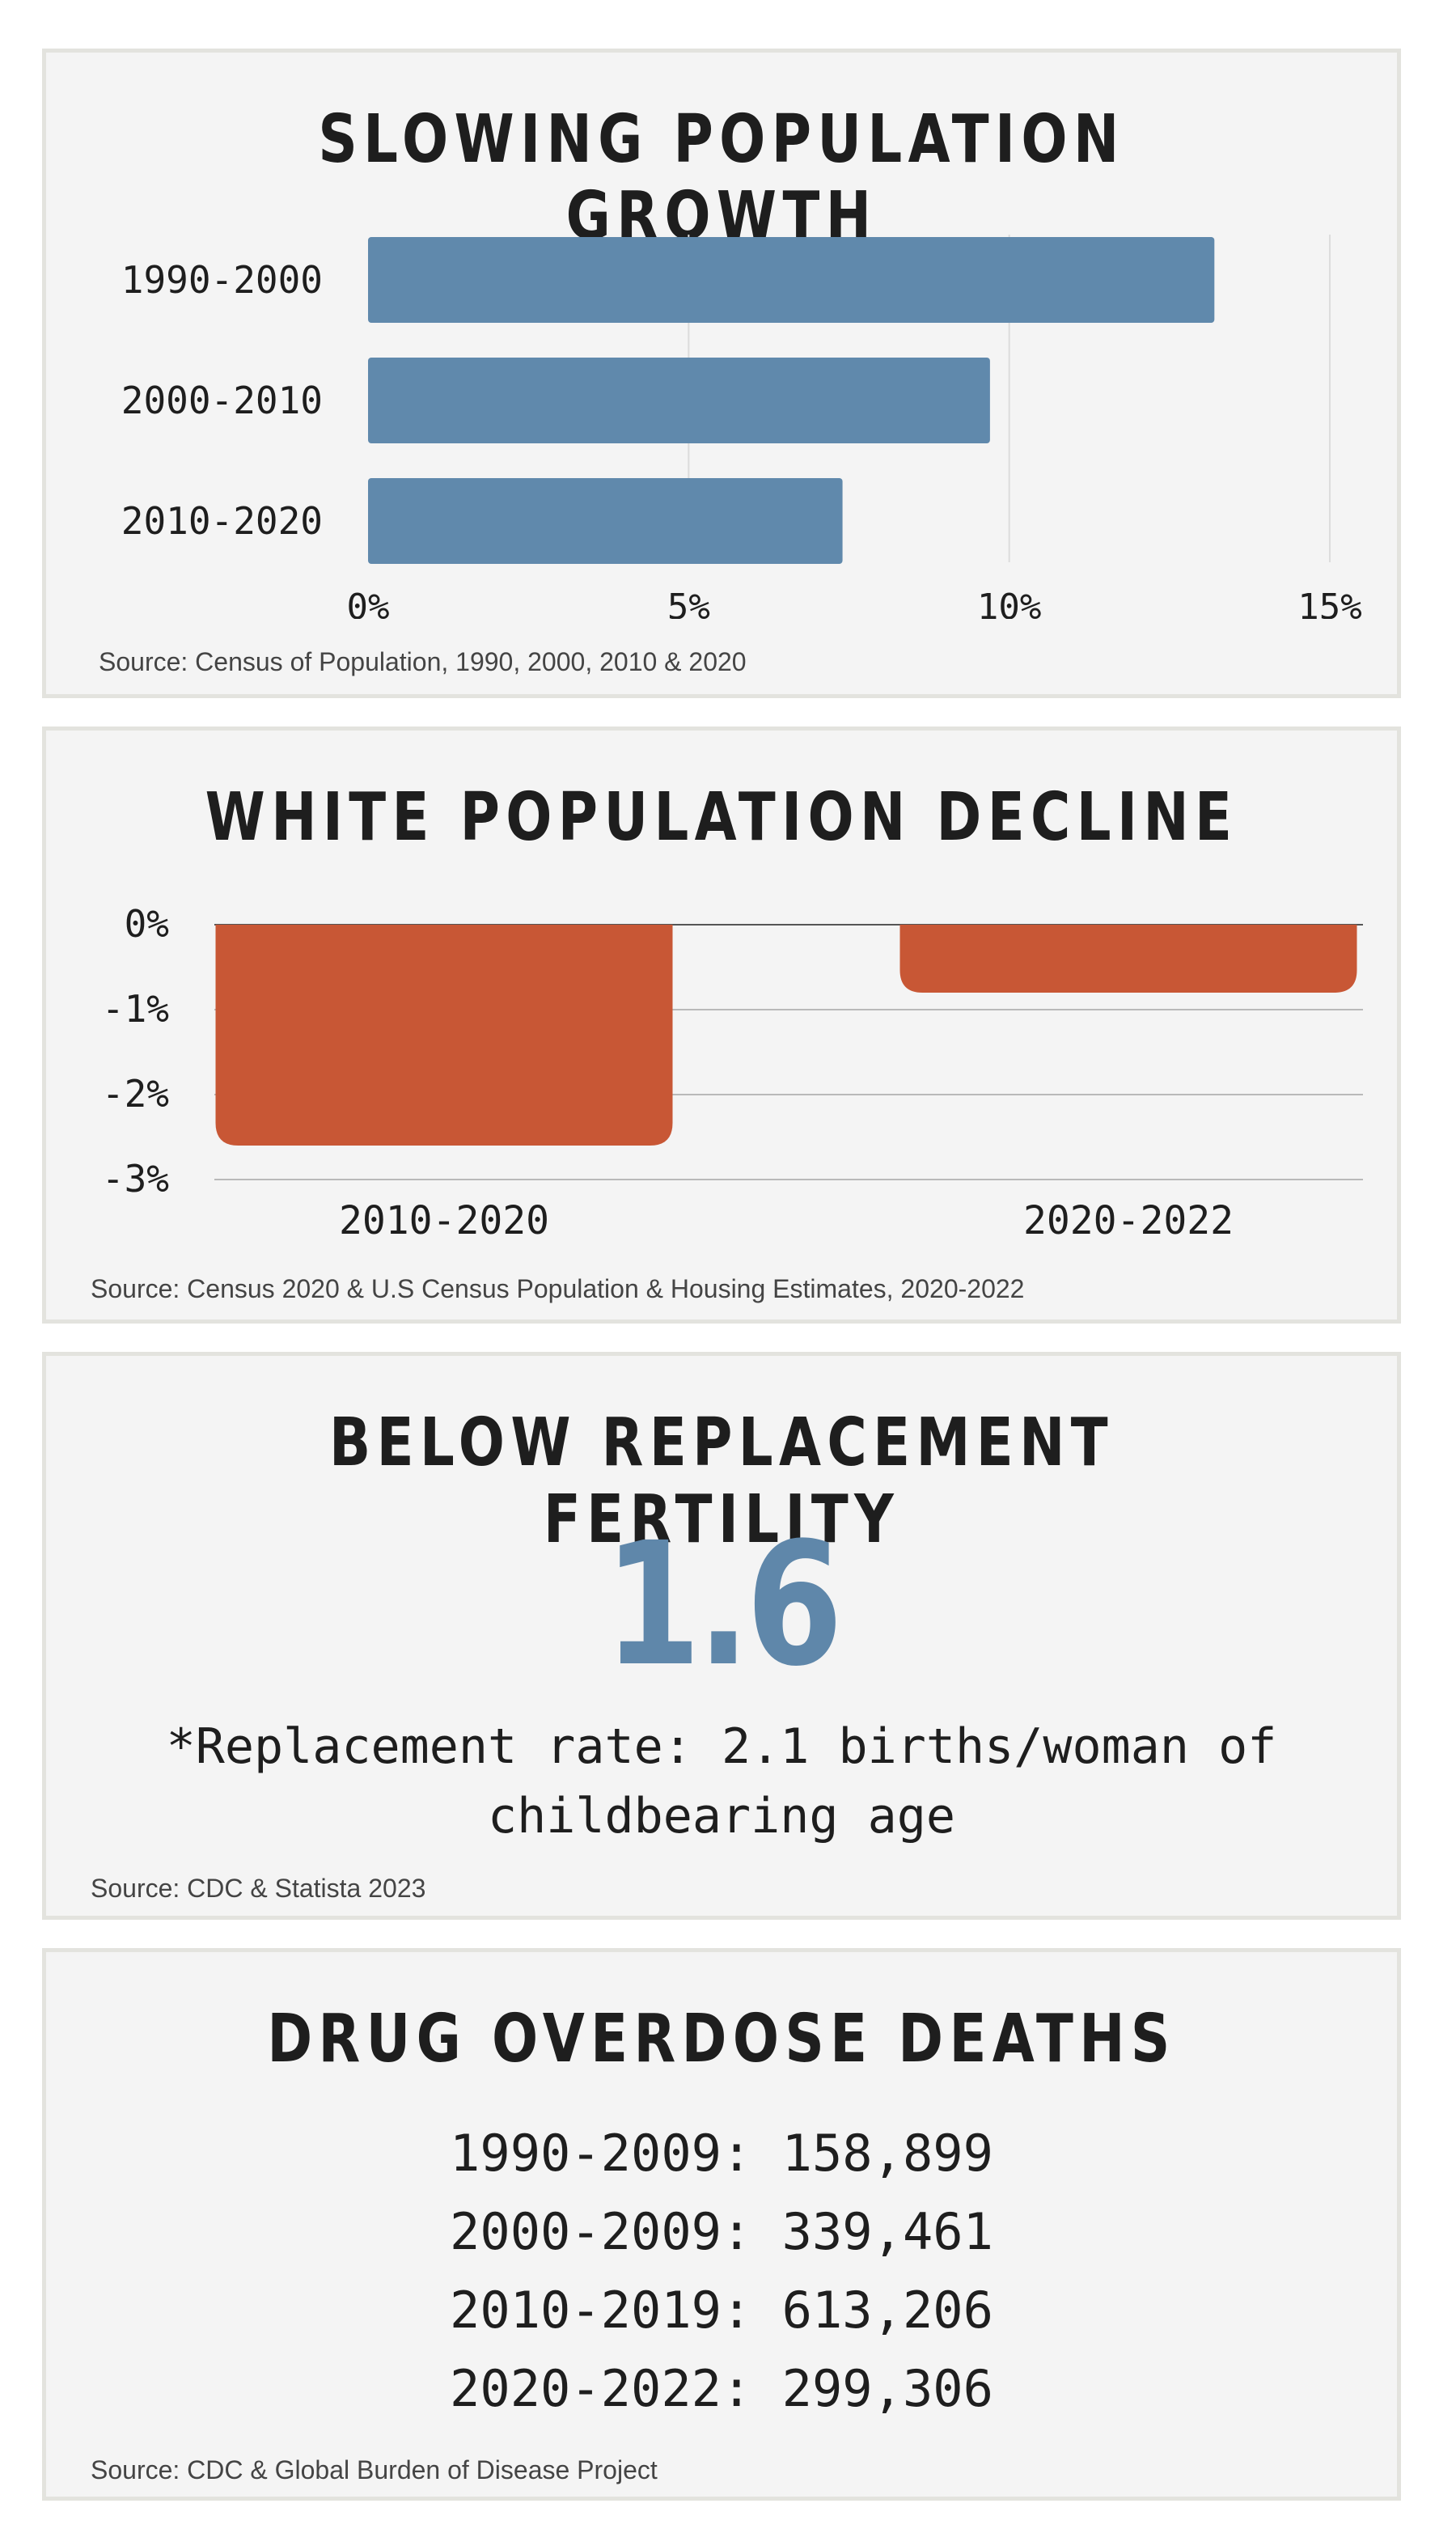 This screenshot has width=1456, height=2533. What do you see at coordinates (732, 1072) in the screenshot?
I see `population-decline-chart: 0% -1% -2% -3% 2010-2020 2020-2022` at bounding box center [732, 1072].